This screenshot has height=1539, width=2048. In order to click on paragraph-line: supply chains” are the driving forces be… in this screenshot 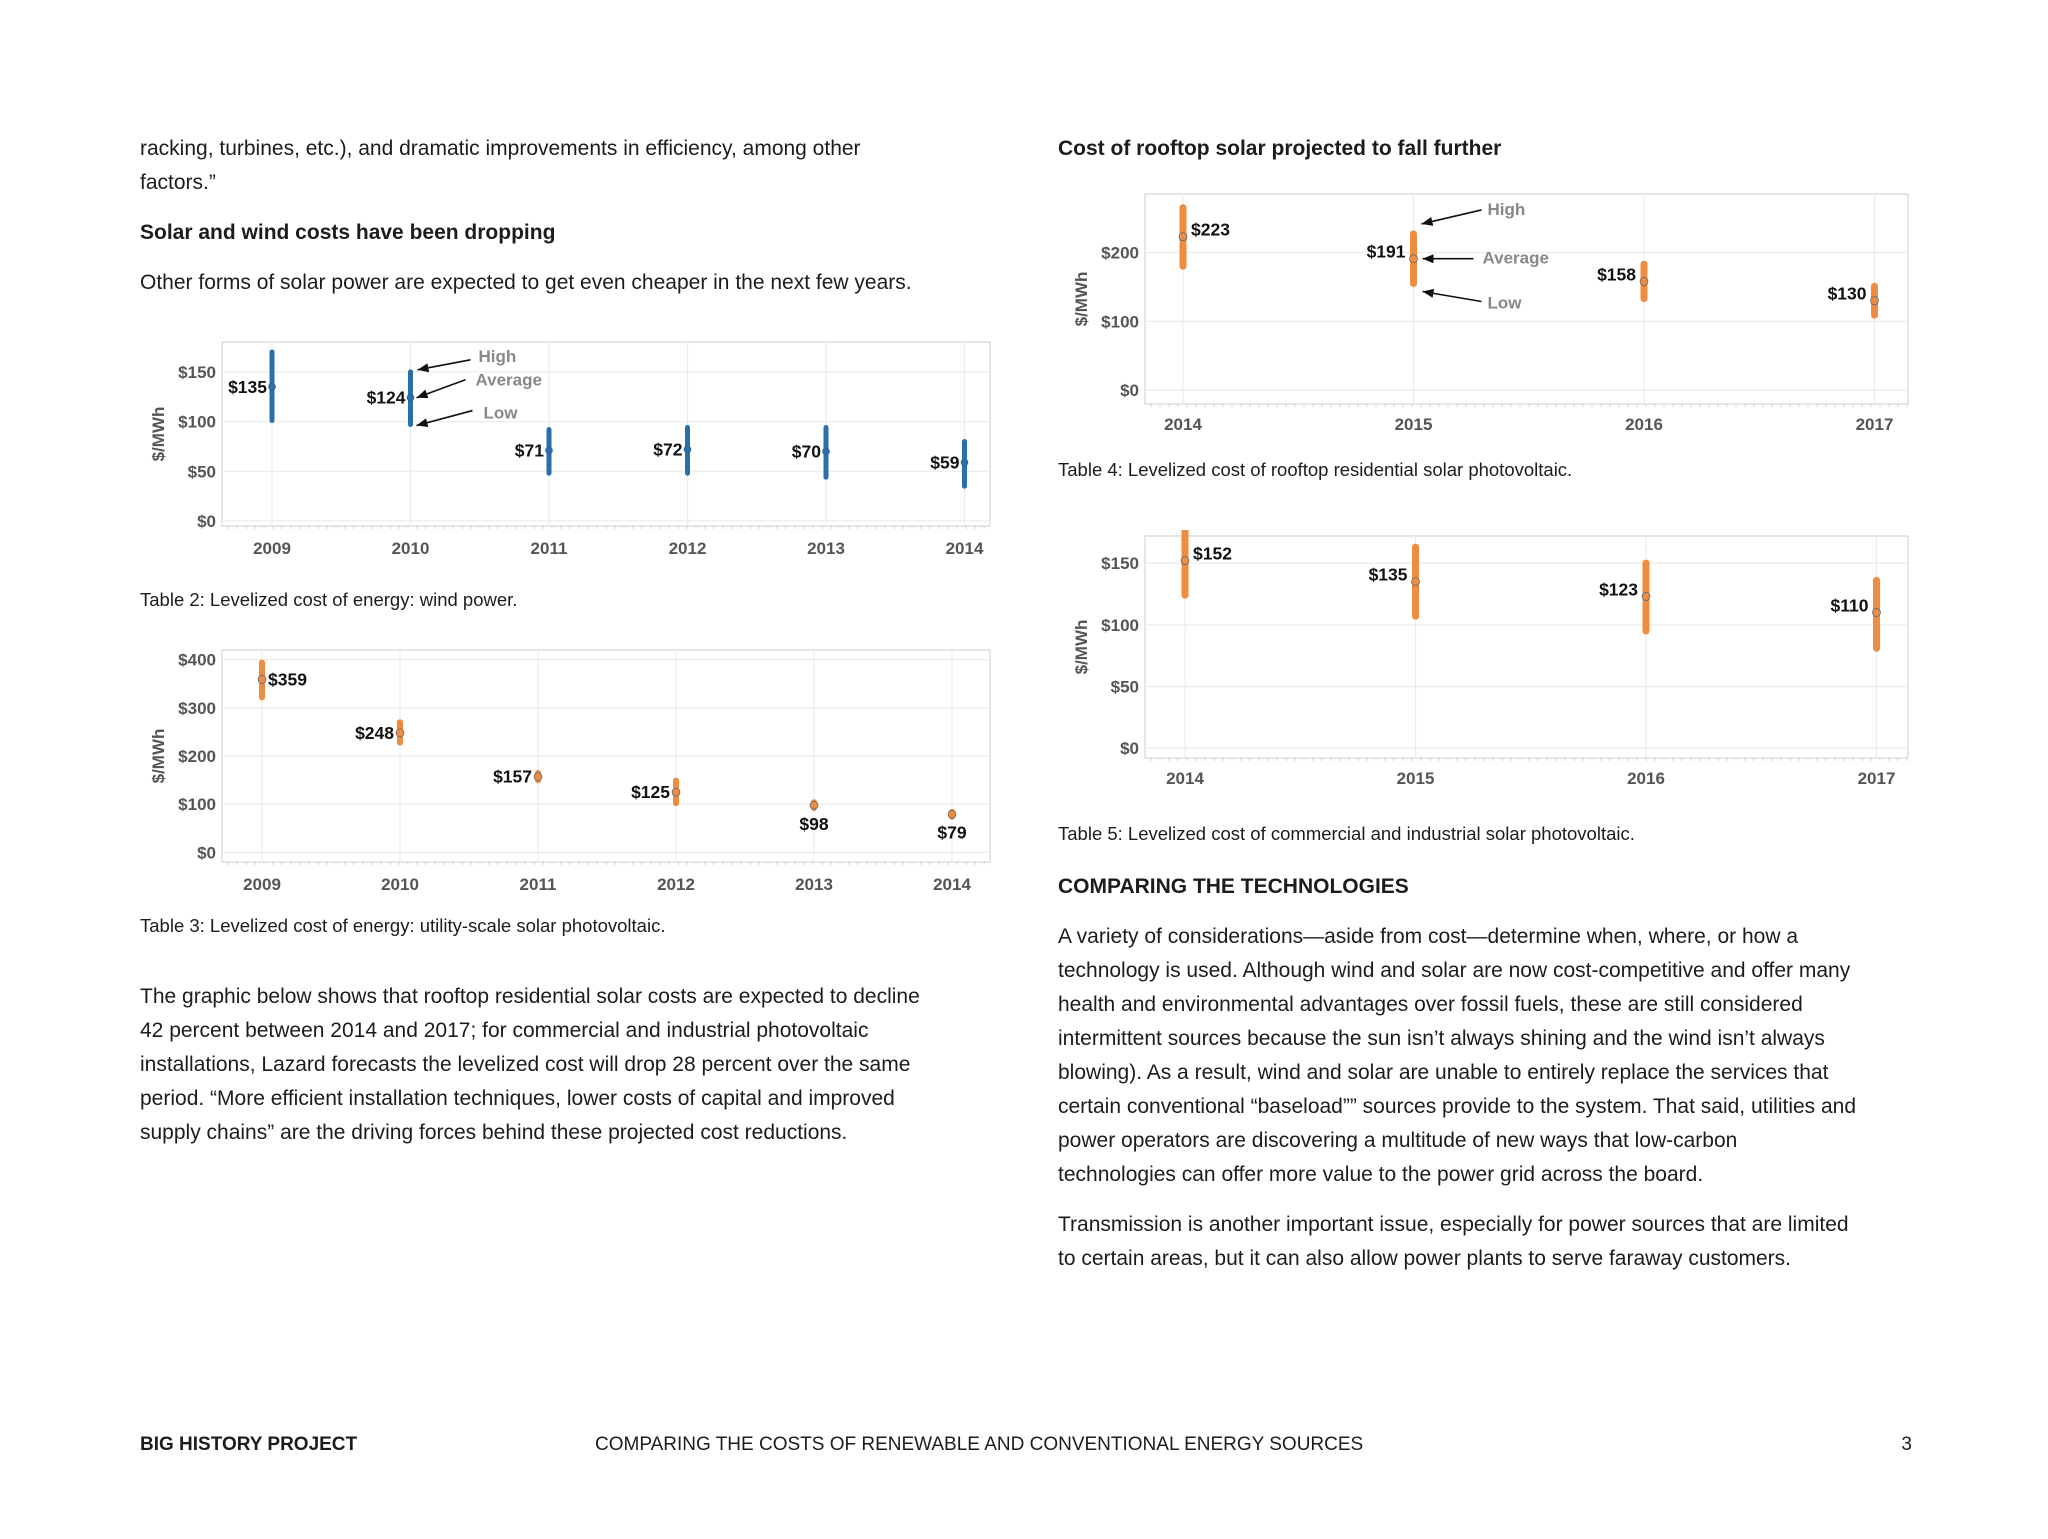, I will do `click(494, 1132)`.